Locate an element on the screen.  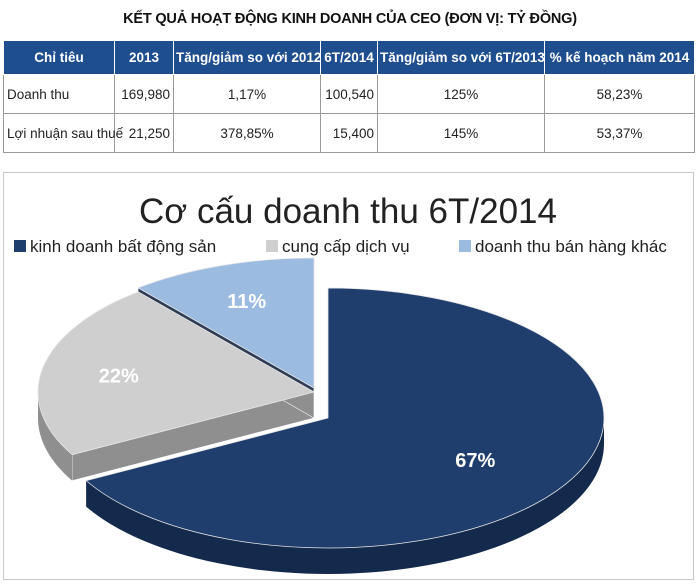
header-6t-2014: 6T/2014 is located at coordinates (349, 57).